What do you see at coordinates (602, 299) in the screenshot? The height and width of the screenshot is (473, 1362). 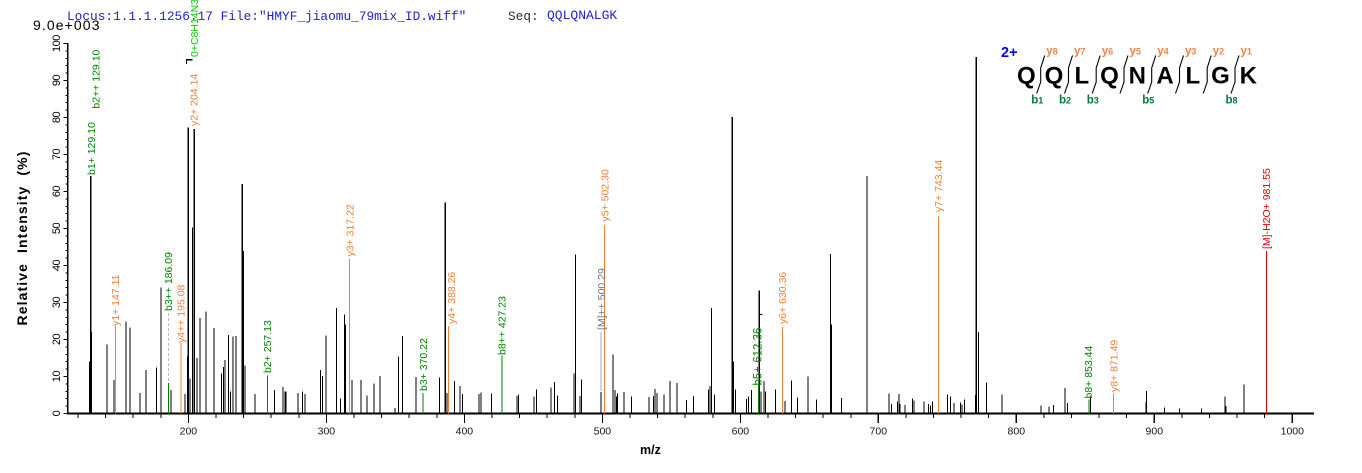 I see `svg-text: [M]++ 500.29` at bounding box center [602, 299].